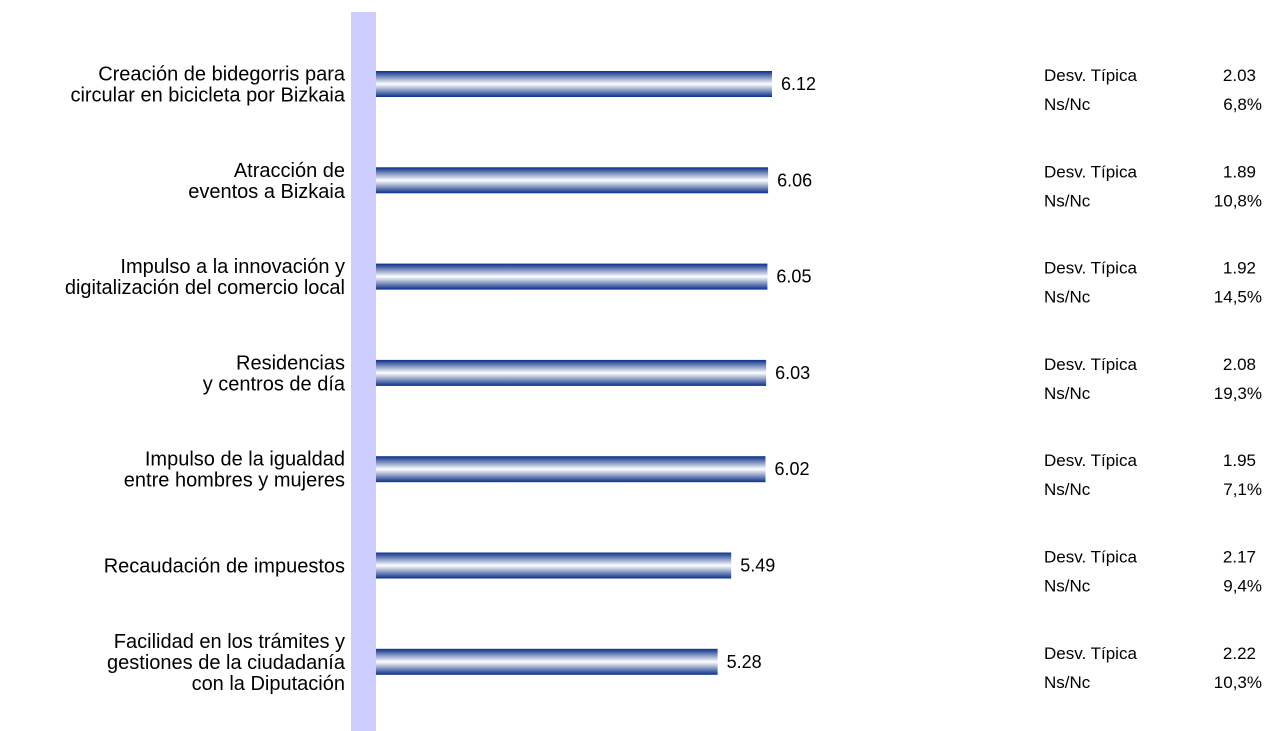  What do you see at coordinates (798, 84) in the screenshot?
I see `value-label: 6.12` at bounding box center [798, 84].